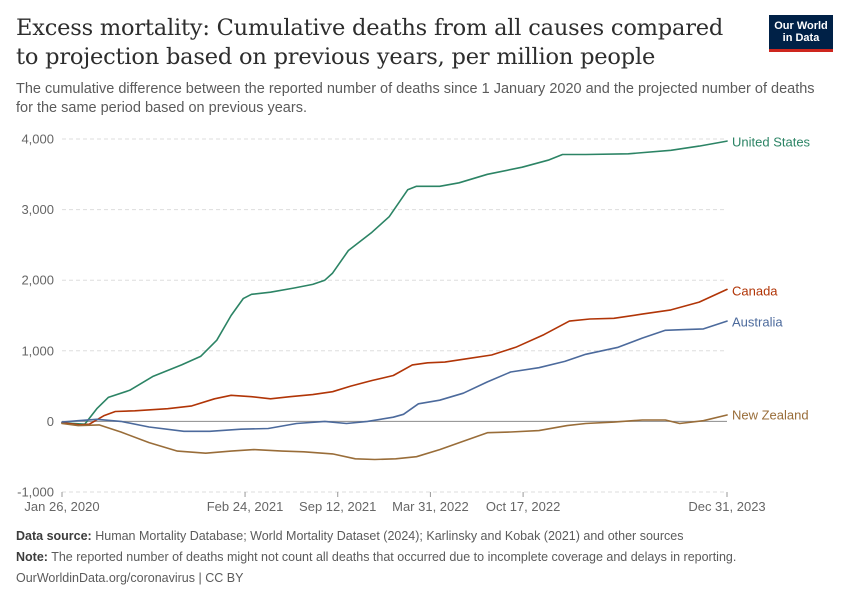 This screenshot has height=600, width=850. I want to click on x-tick-label: Jan 26, 2020, so click(61, 506).